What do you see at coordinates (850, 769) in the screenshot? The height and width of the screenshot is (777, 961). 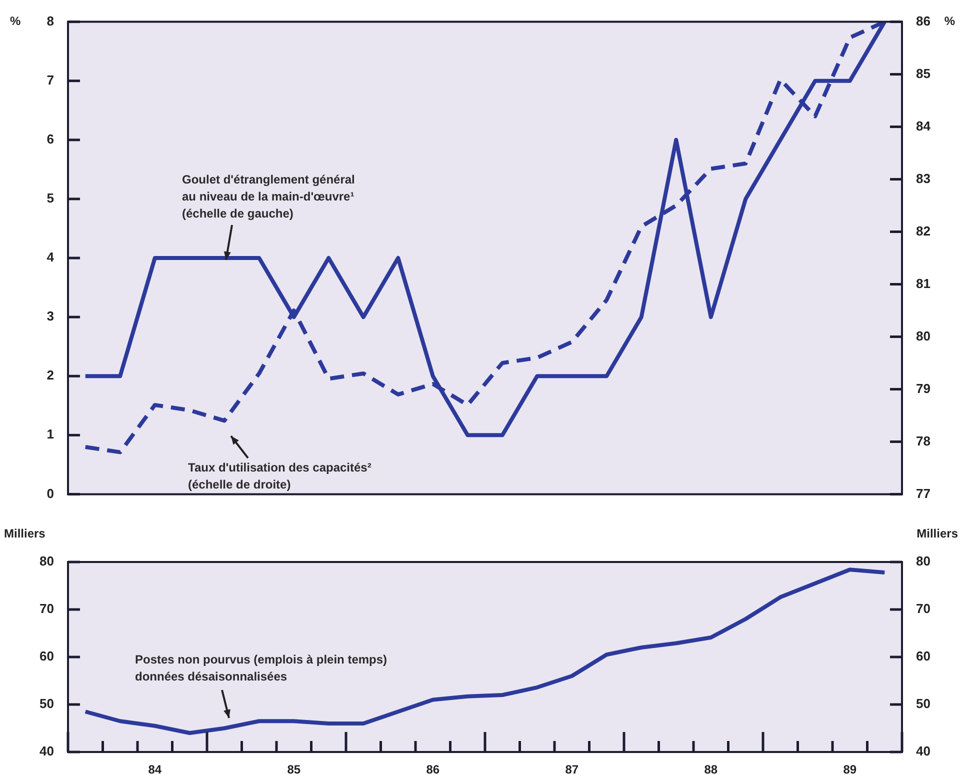 I see `x-tick-label: 89` at bounding box center [850, 769].